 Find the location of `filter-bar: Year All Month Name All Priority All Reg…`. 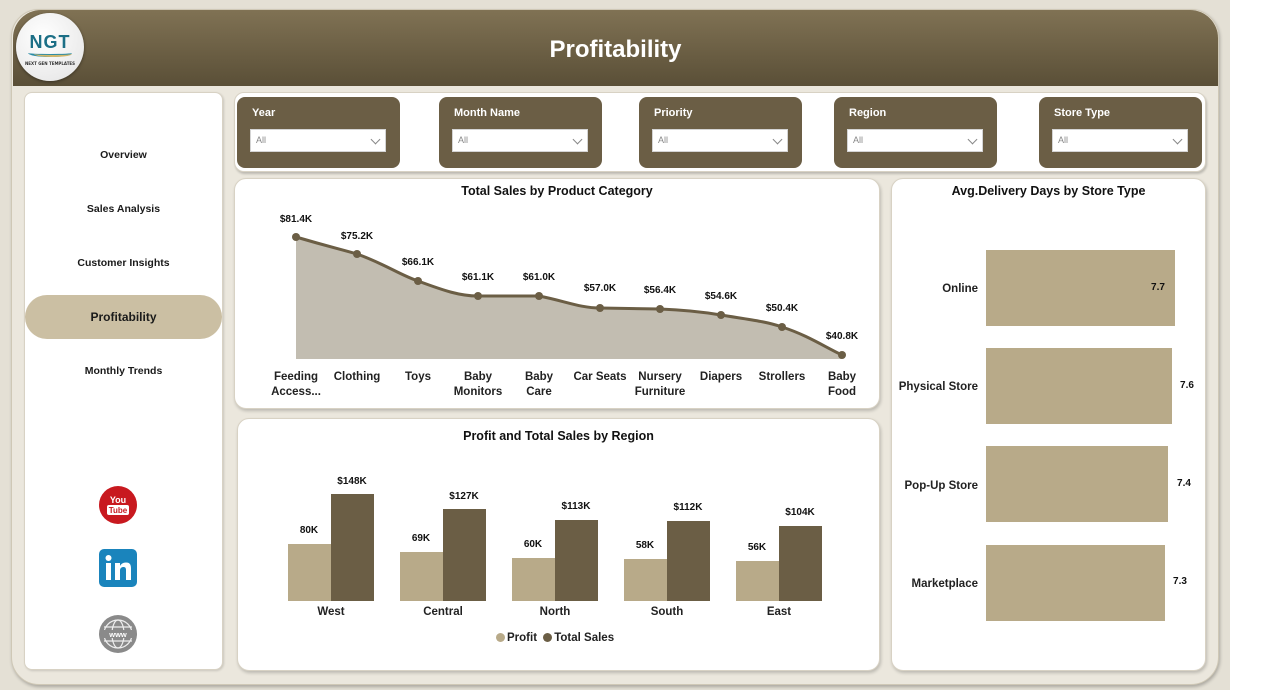

filter-bar: Year All Month Name All Priority All Reg… is located at coordinates (720, 132).